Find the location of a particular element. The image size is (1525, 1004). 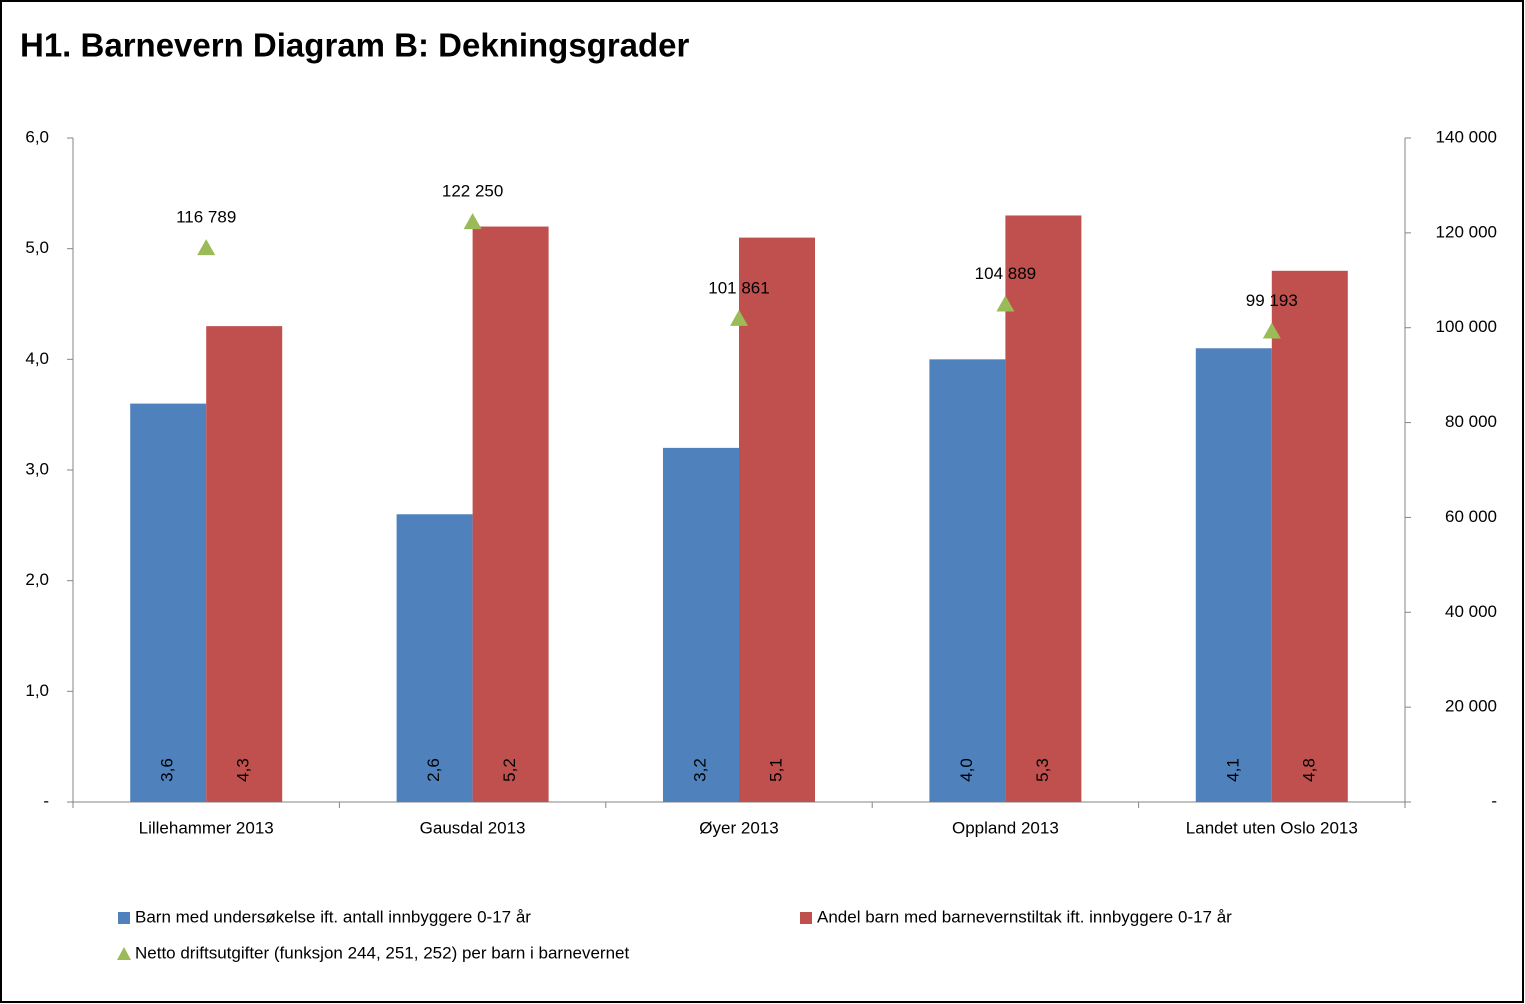

bar-value-label: 2,6 is located at coordinates (433, 770).